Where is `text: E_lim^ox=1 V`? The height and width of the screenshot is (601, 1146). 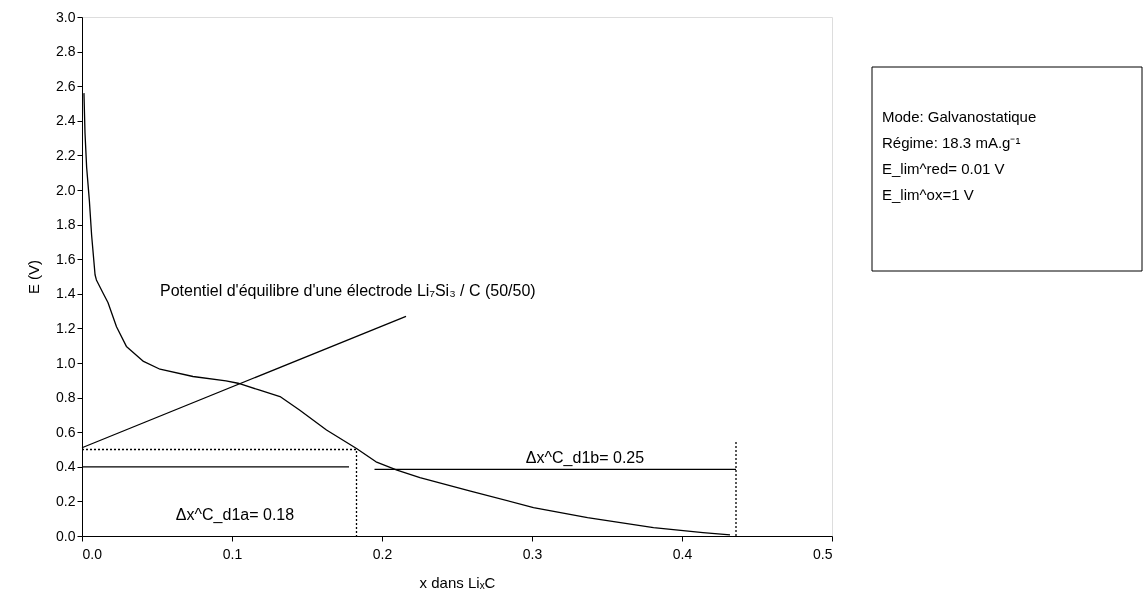 text: E_lim^ox=1 V is located at coordinates (928, 194).